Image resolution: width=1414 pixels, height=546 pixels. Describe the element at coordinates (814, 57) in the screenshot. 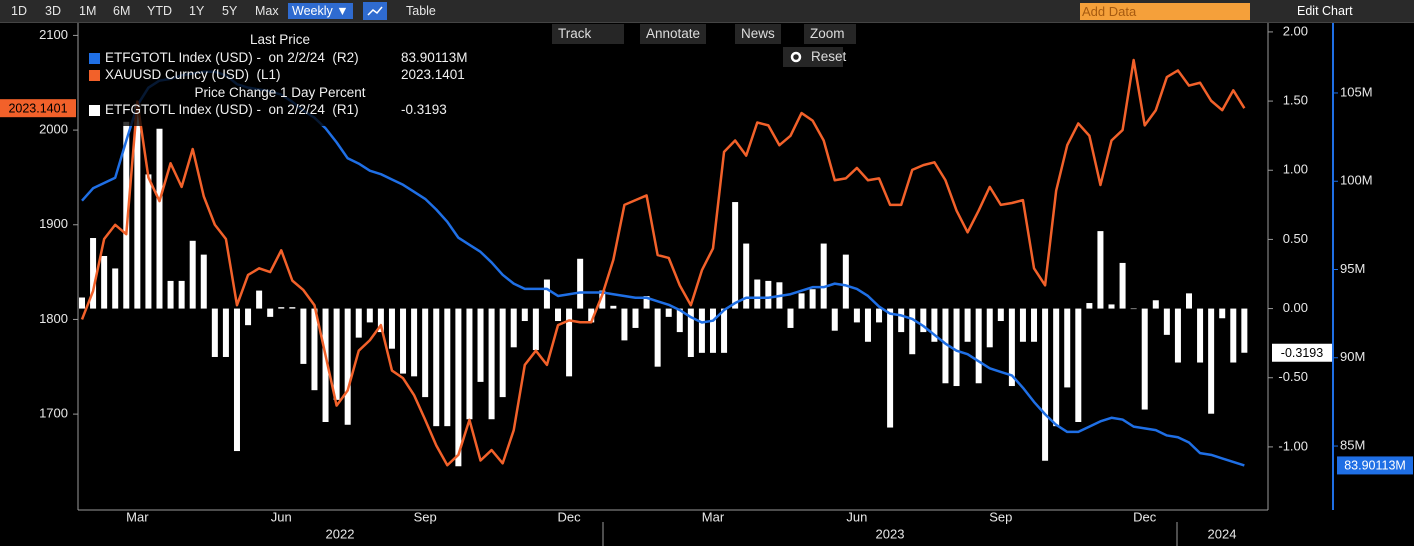

I see `reset-button: Reset` at that location.